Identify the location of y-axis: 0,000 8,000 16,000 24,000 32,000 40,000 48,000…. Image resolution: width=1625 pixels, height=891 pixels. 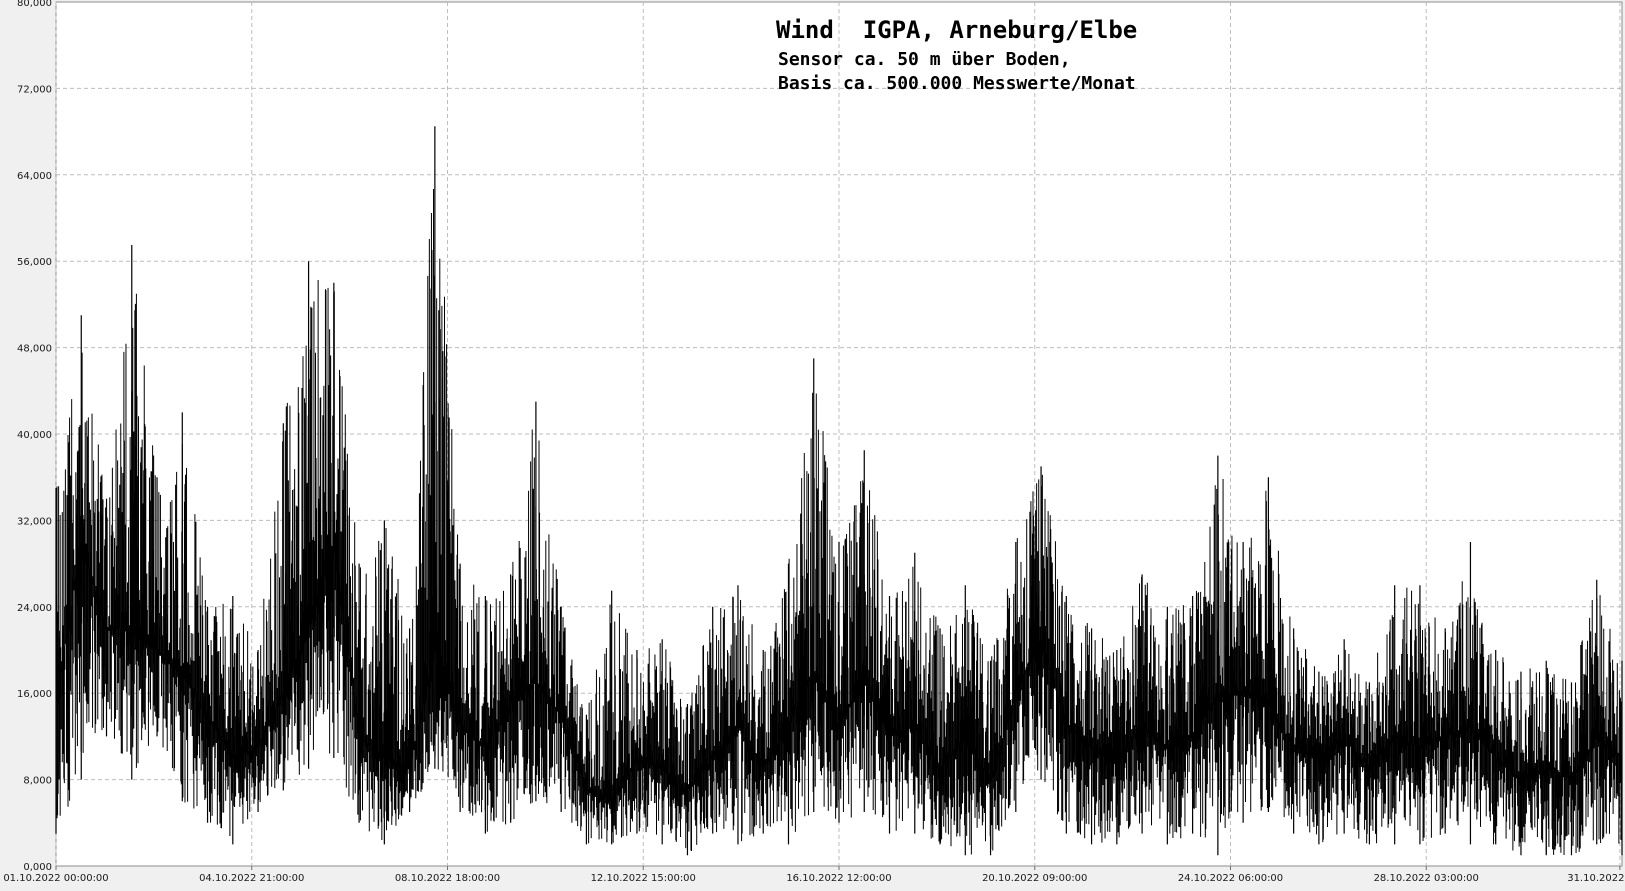
(34, 436).